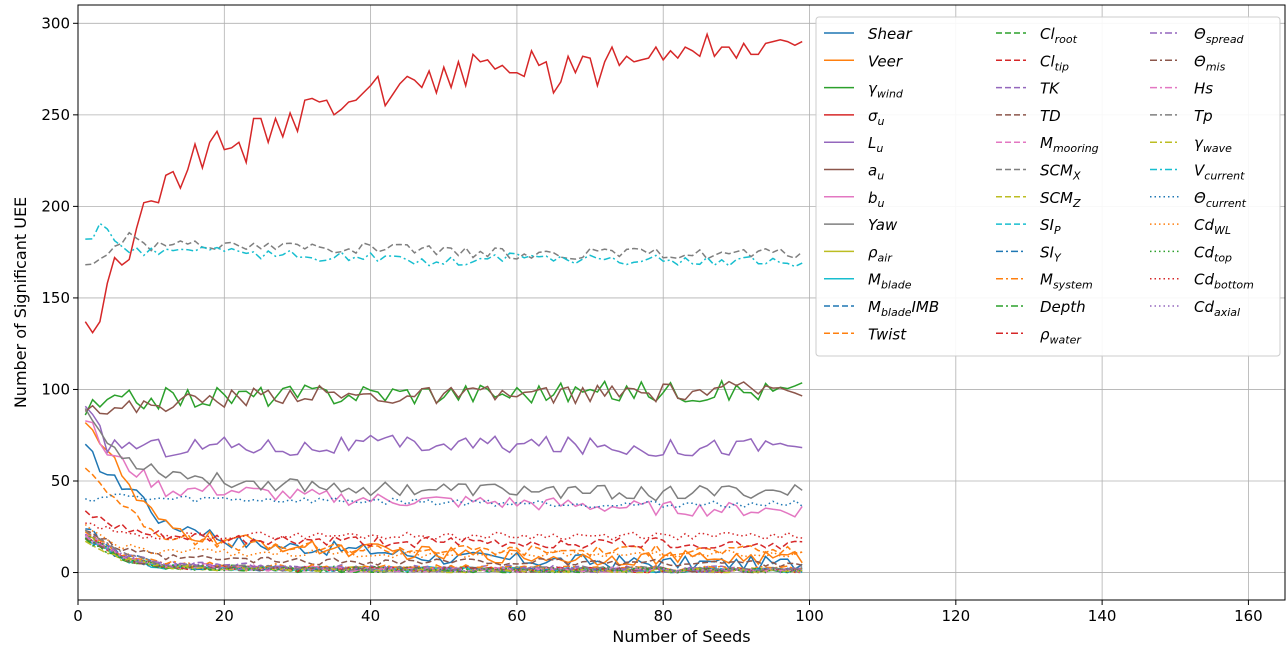 This screenshot has width=1287, height=648. What do you see at coordinates (1054, 62) in the screenshot?
I see `legend-label: Cltip` at bounding box center [1054, 62].